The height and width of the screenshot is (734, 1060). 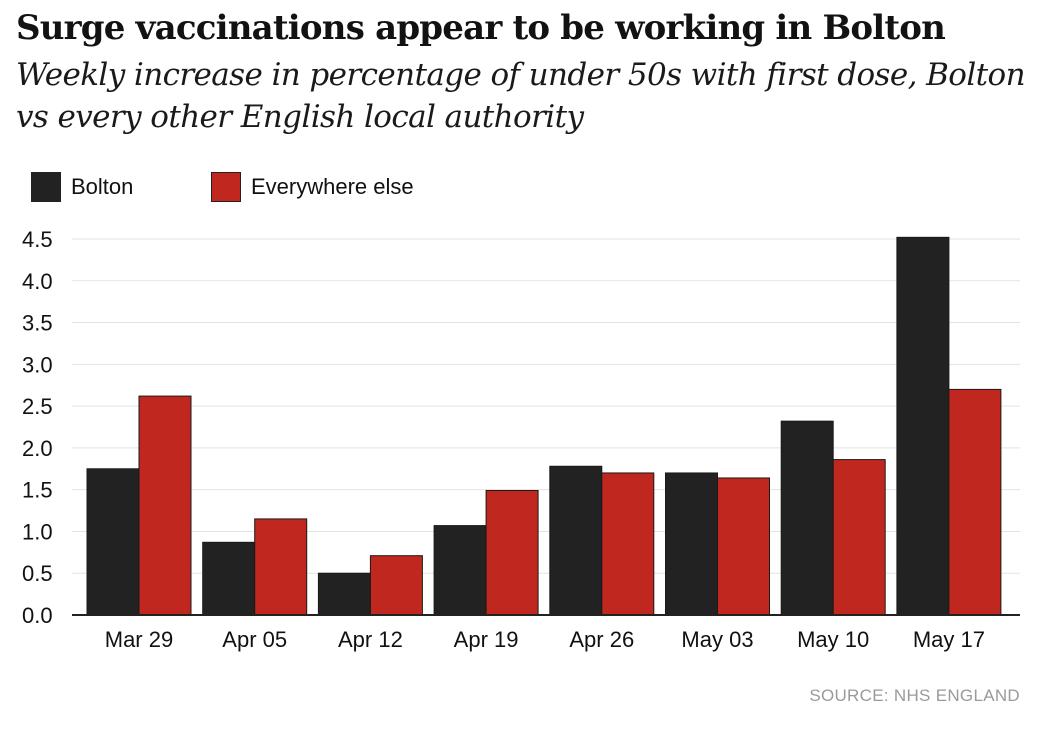 I want to click on x-tick-label: Mar 29, so click(x=139, y=639).